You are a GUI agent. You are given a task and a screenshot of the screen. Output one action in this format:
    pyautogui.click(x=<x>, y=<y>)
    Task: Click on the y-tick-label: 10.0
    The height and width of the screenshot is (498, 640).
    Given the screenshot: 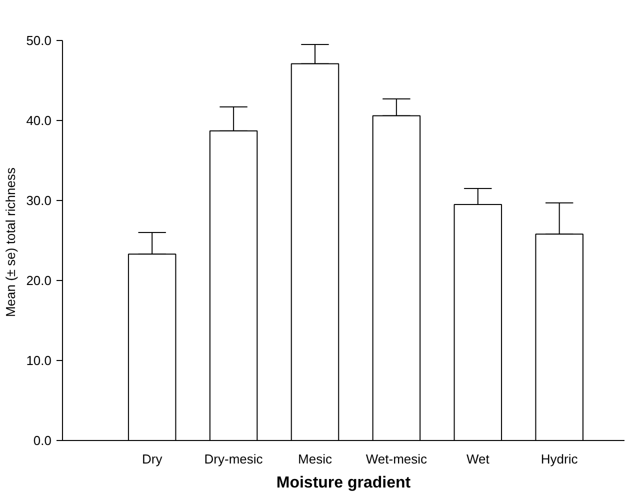 What is the action you would take?
    pyautogui.click(x=39, y=360)
    